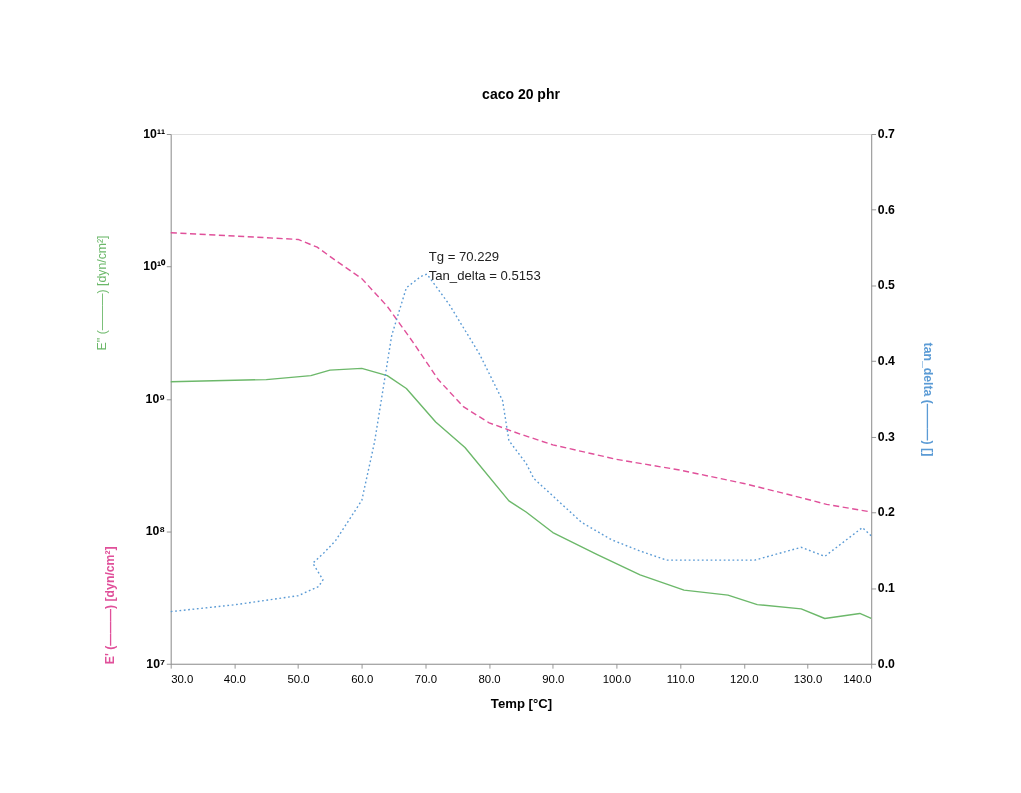 The height and width of the screenshot is (793, 1021). What do you see at coordinates (886, 436) in the screenshot?
I see `y2-tick-label: 0.3` at bounding box center [886, 436].